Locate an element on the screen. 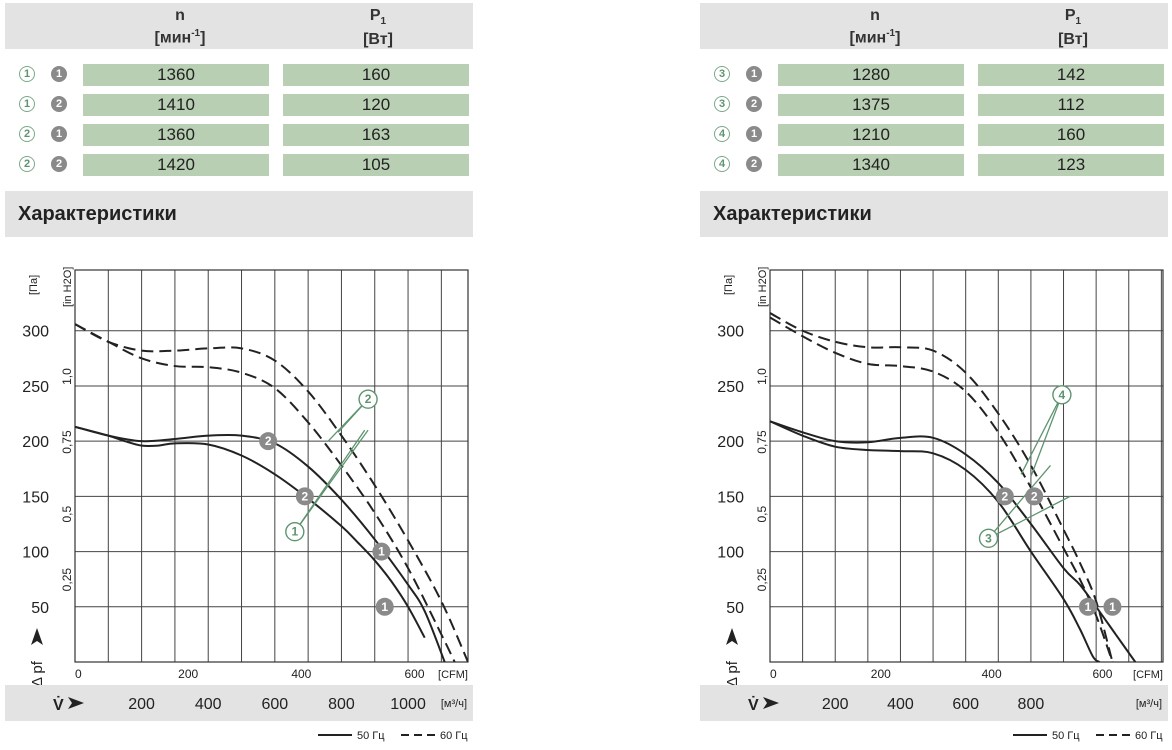 This screenshot has width=1172, height=750. power-cell: 112 is located at coordinates (1071, 105).